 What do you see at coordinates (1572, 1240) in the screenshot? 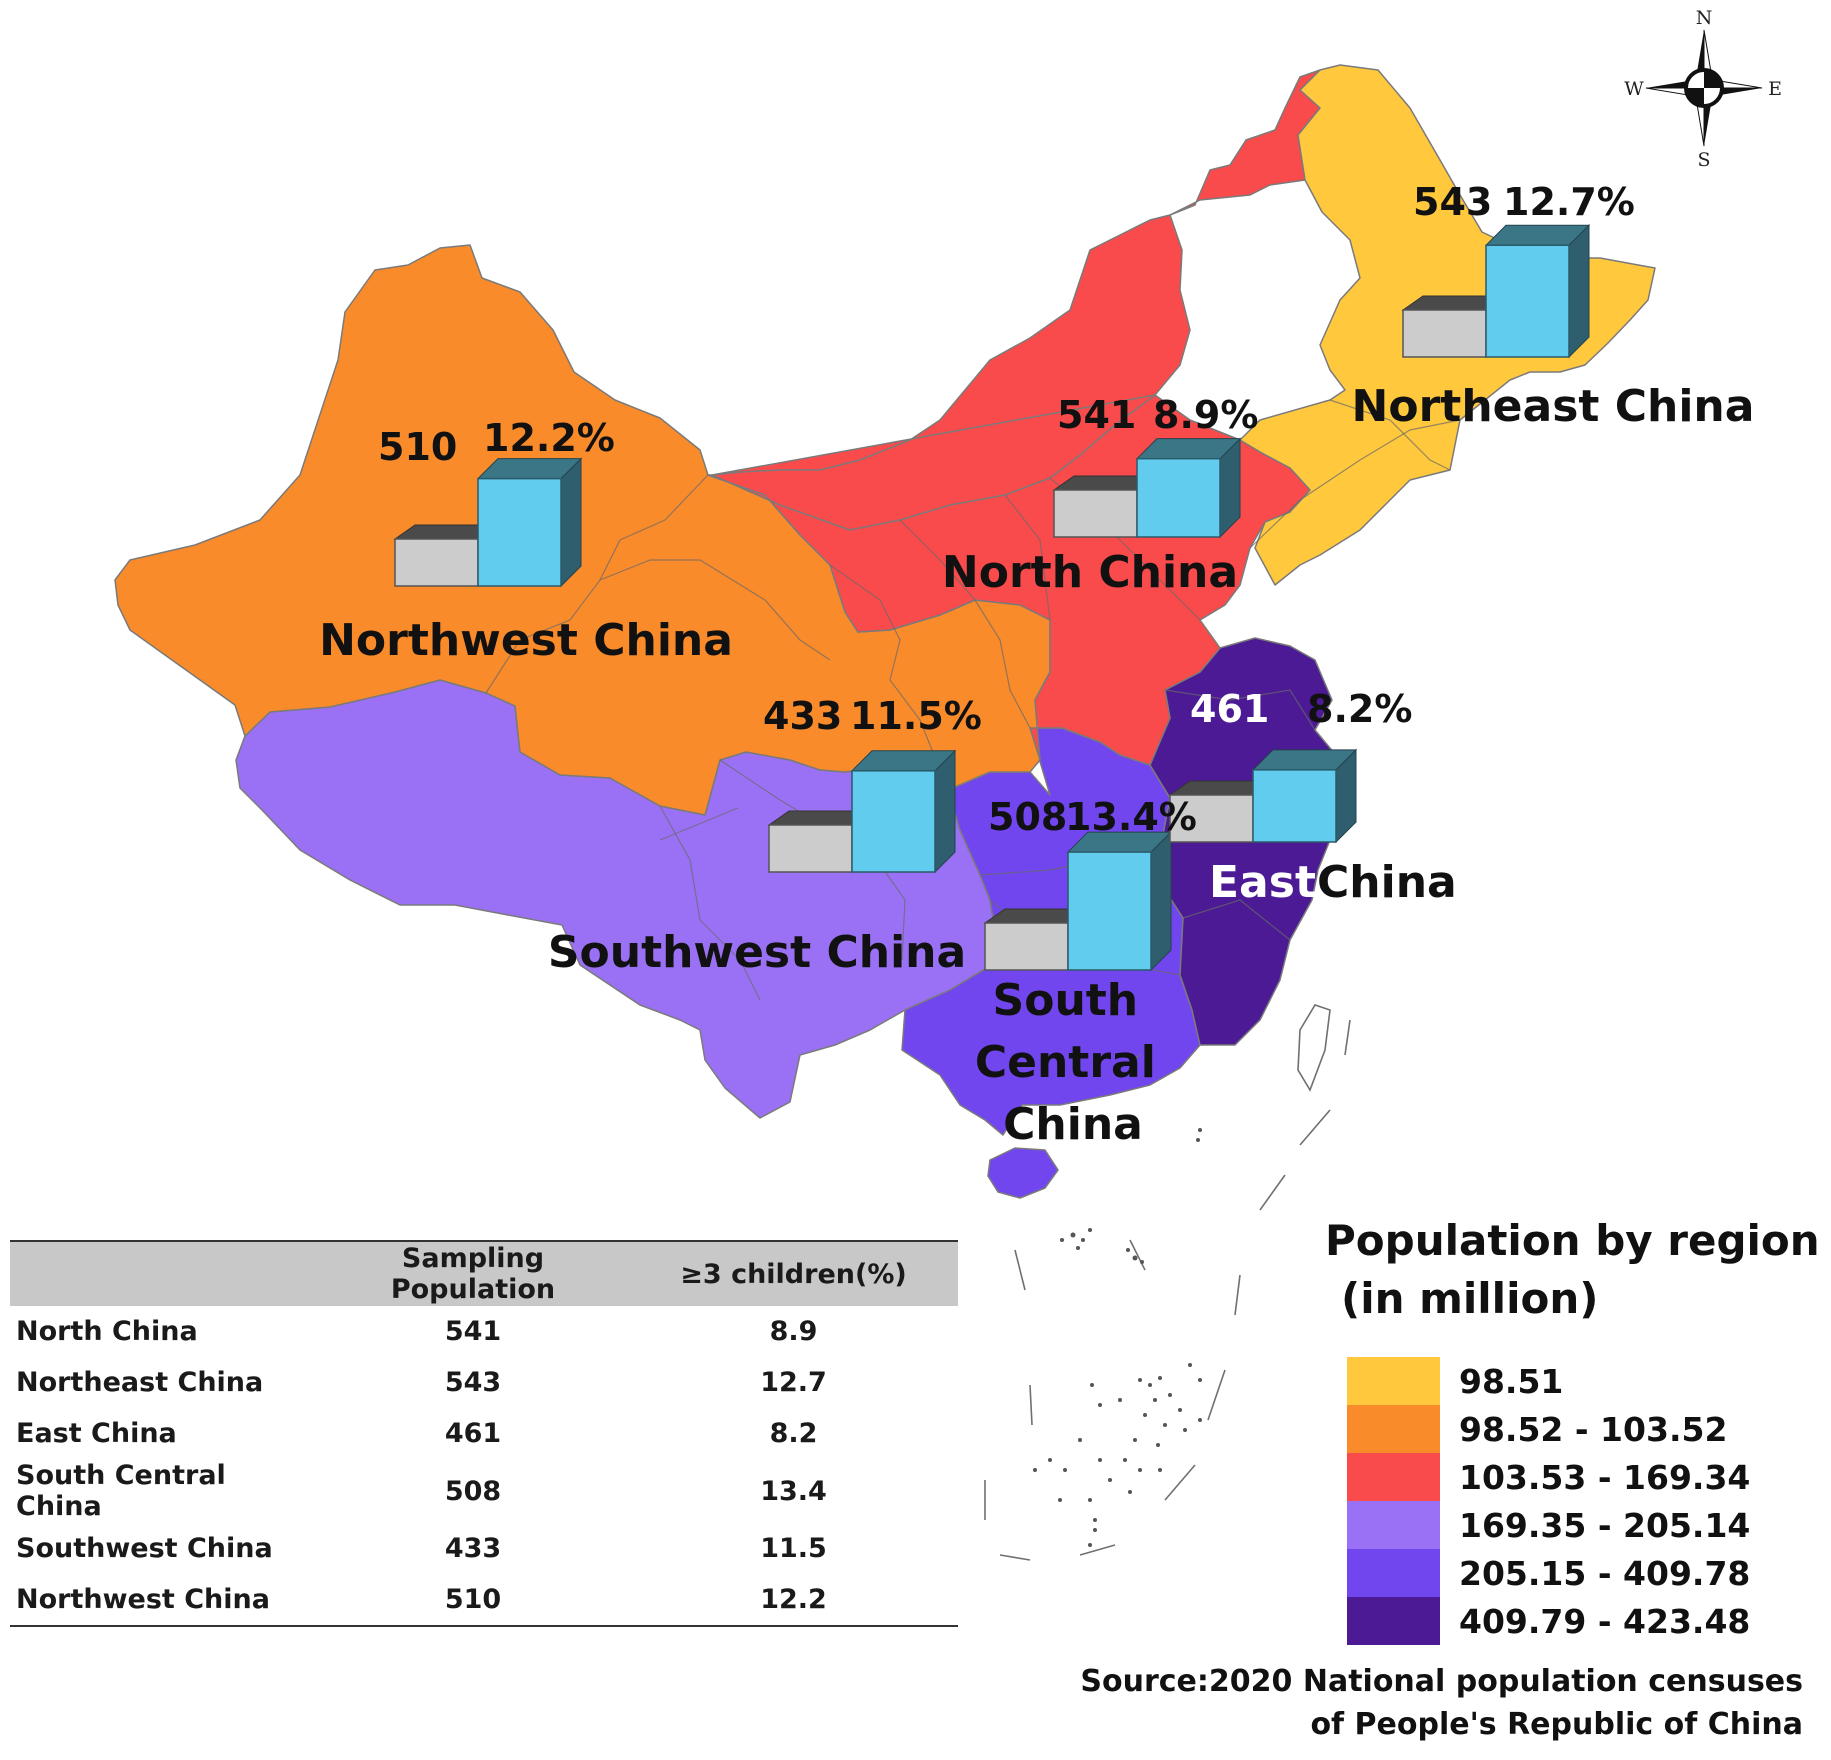
I see `legend-title-line1: Population by region` at bounding box center [1572, 1240].